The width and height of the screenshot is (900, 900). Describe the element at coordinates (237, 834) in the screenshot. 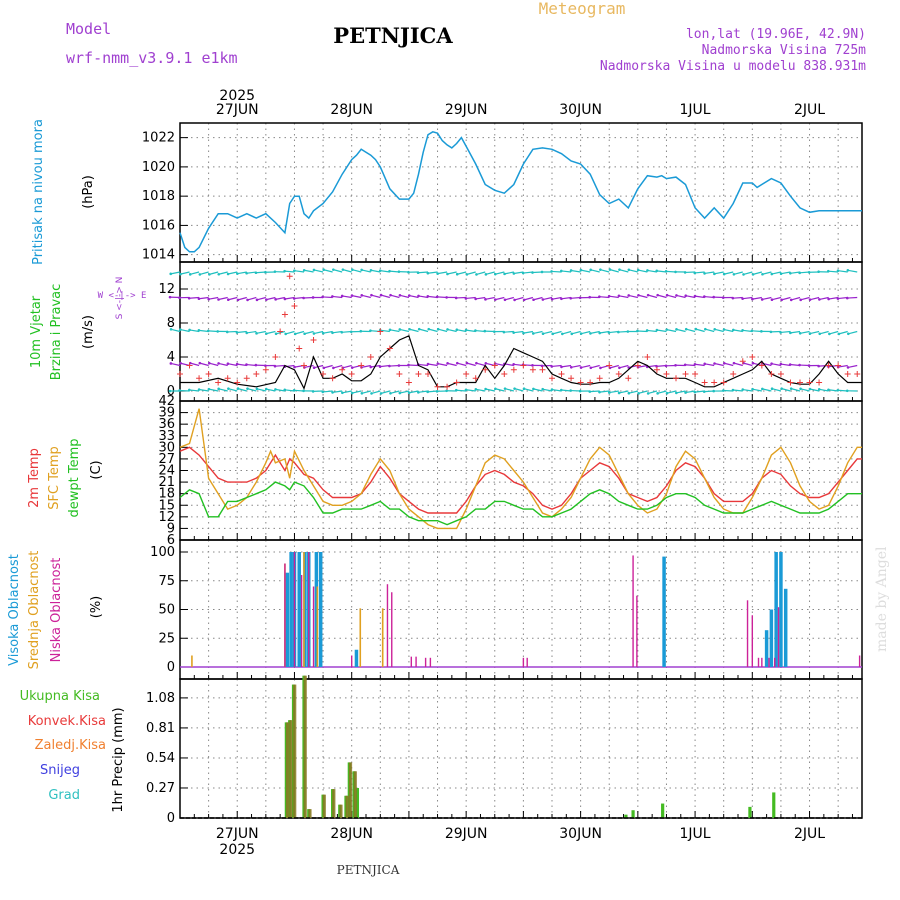

I see `bottom-day-label: 27JUN` at that location.